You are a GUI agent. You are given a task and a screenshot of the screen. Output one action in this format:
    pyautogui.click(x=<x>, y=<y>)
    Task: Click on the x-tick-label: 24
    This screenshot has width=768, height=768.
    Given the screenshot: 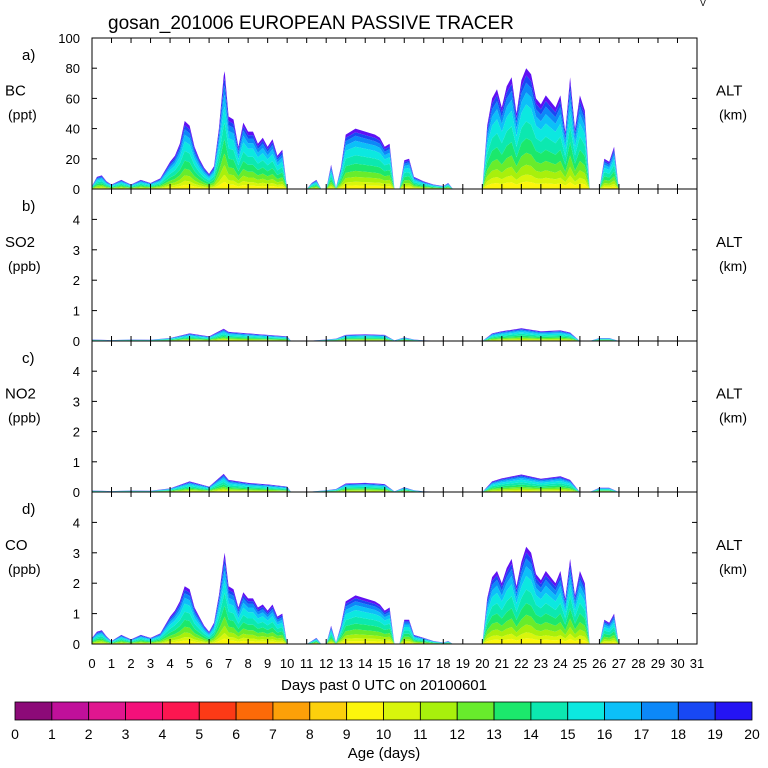 What is the action you would take?
    pyautogui.click(x=560, y=663)
    